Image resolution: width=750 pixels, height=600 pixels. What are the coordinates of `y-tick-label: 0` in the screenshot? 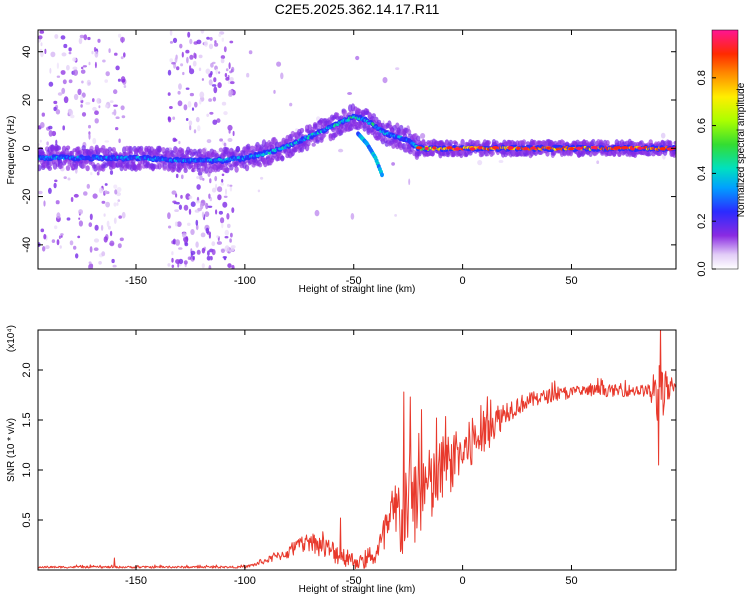 It's located at (27, 148).